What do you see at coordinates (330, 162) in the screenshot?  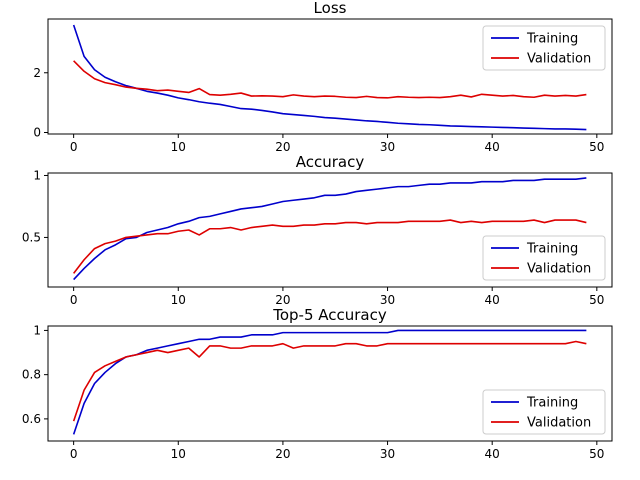 I see `chart-title: Accuracy` at bounding box center [330, 162].